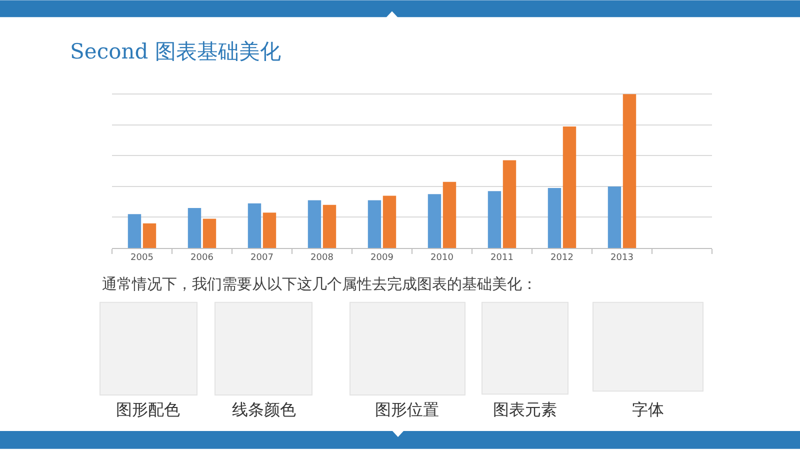  Describe the element at coordinates (264, 409) in the screenshot. I see `text: 线条颜色` at that location.